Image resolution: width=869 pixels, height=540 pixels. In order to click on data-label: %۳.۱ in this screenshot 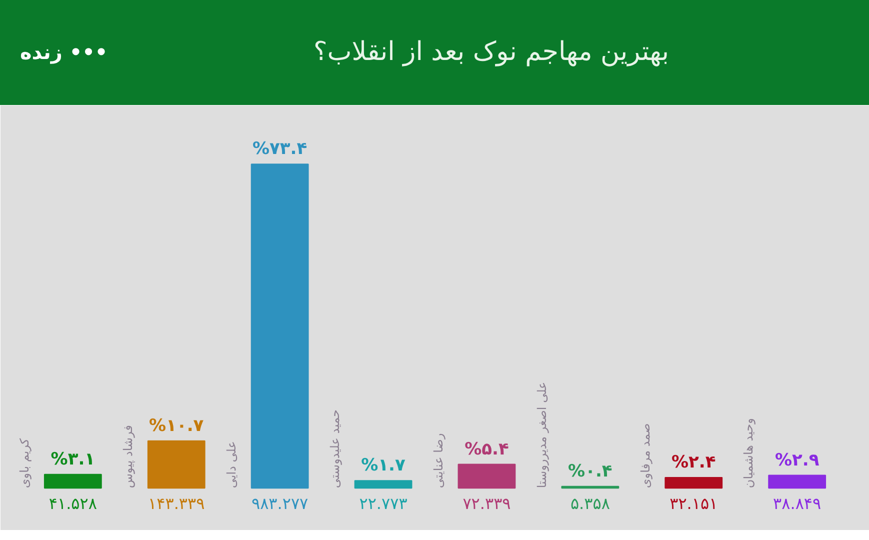, I will do `click(73, 459)`.